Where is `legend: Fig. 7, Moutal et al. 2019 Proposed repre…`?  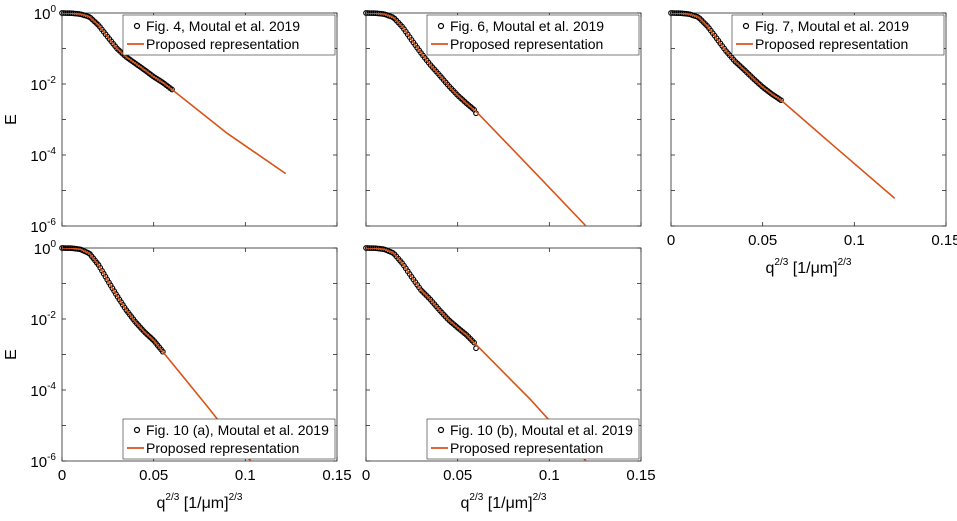 legend: Fig. 7, Moutal et al. 2019 Proposed repre… is located at coordinates (838, 35).